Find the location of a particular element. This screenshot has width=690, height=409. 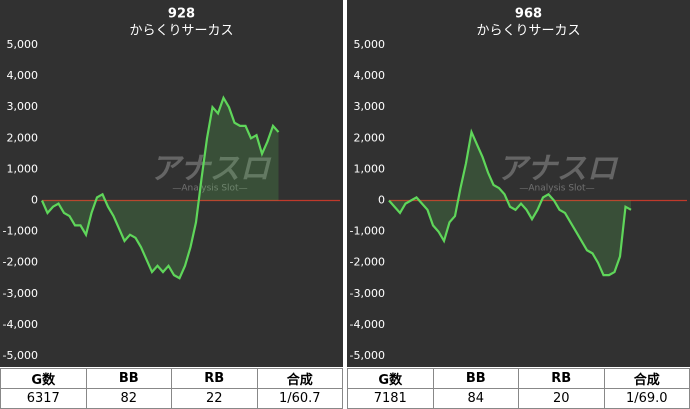

line is located at coordinates (510, 202).